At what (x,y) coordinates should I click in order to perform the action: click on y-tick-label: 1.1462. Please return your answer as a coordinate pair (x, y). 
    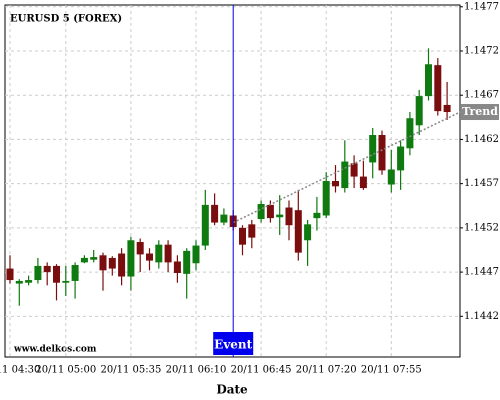
    Looking at the image, I should click on (481, 139).